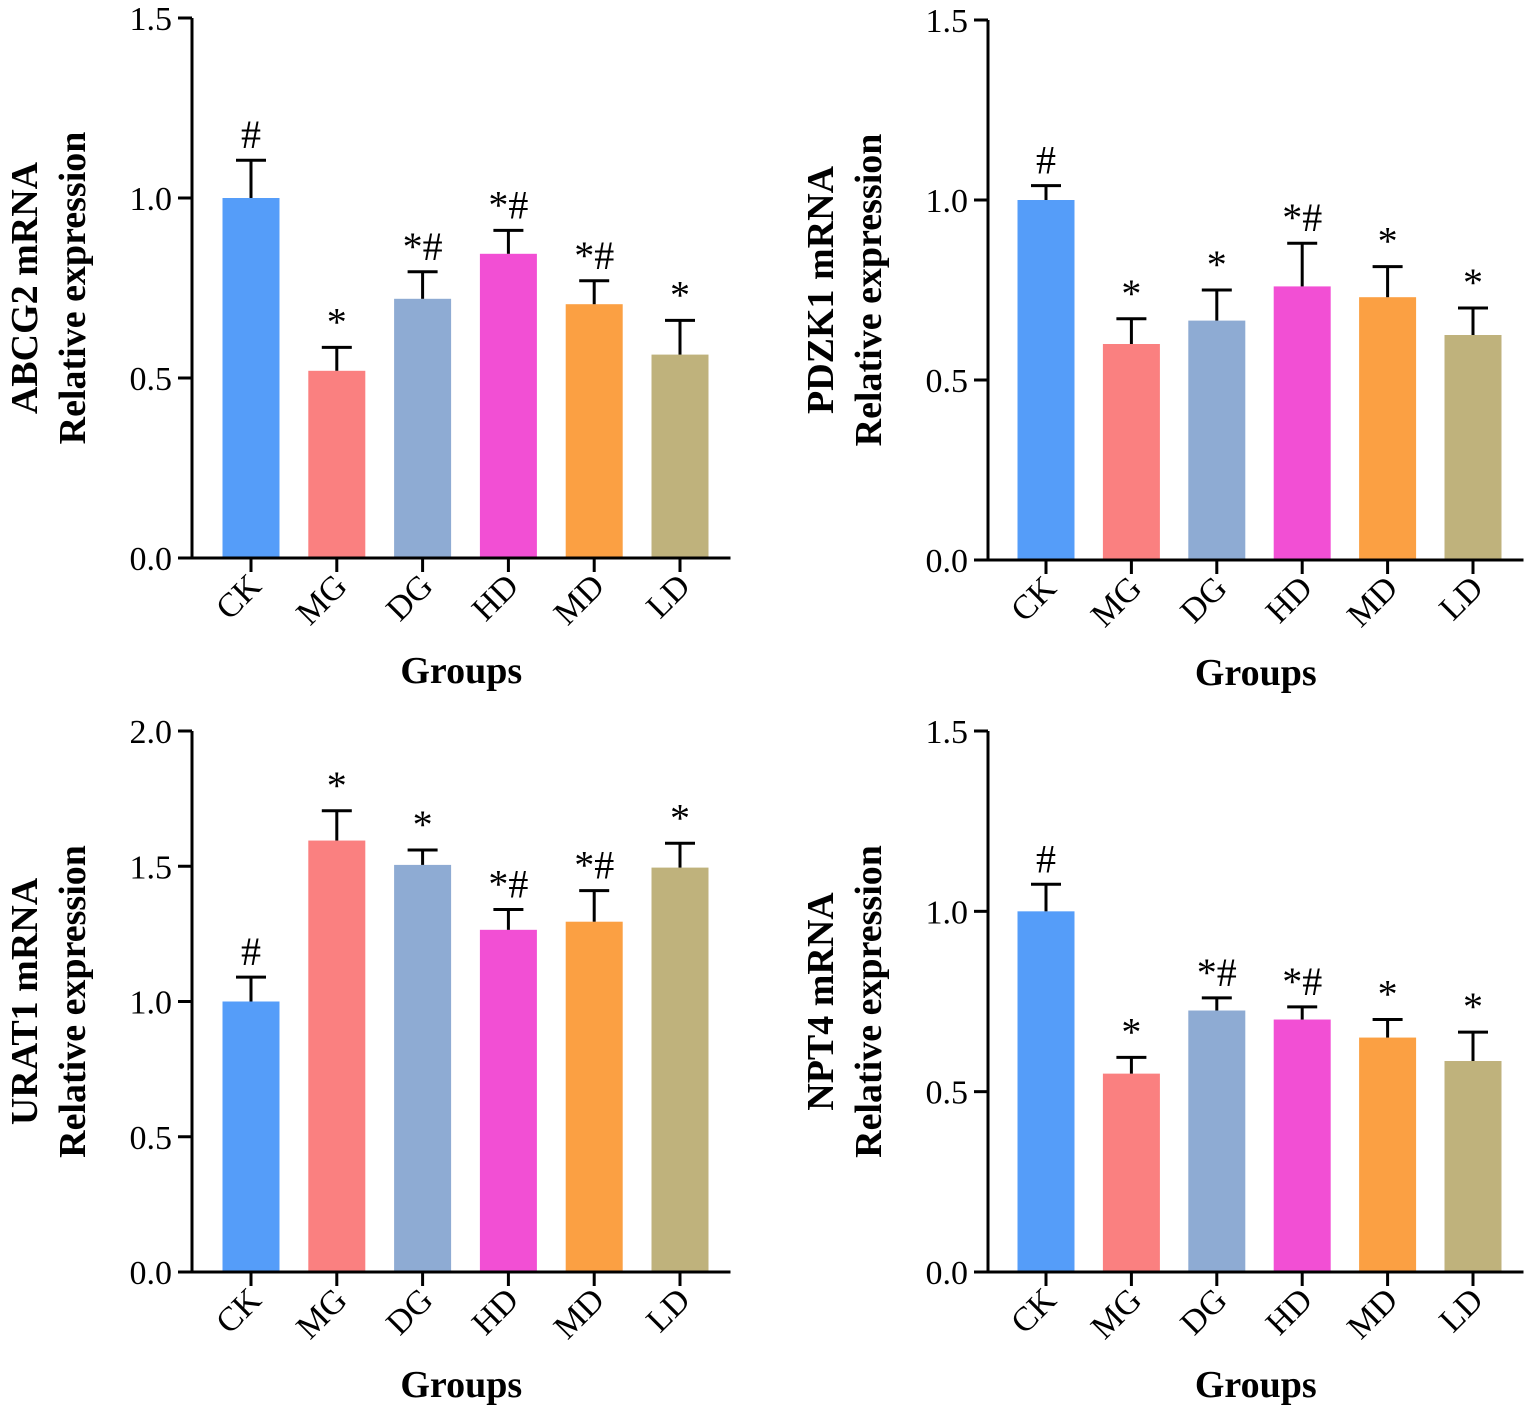 The image size is (1536, 1412). I want to click on annotation-md: *#, so click(594, 255).